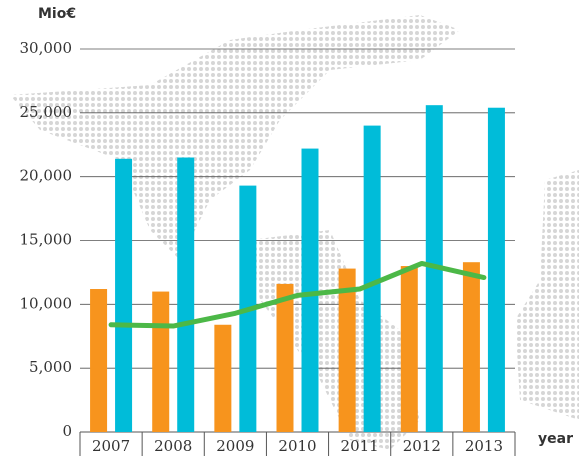  I want to click on x-tick-label: 2010, so click(297, 446).